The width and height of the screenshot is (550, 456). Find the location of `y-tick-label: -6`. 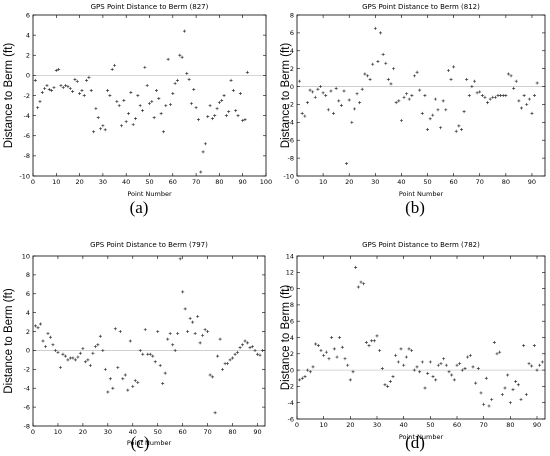

y-tick-label: -6 is located at coordinates (291, 419).